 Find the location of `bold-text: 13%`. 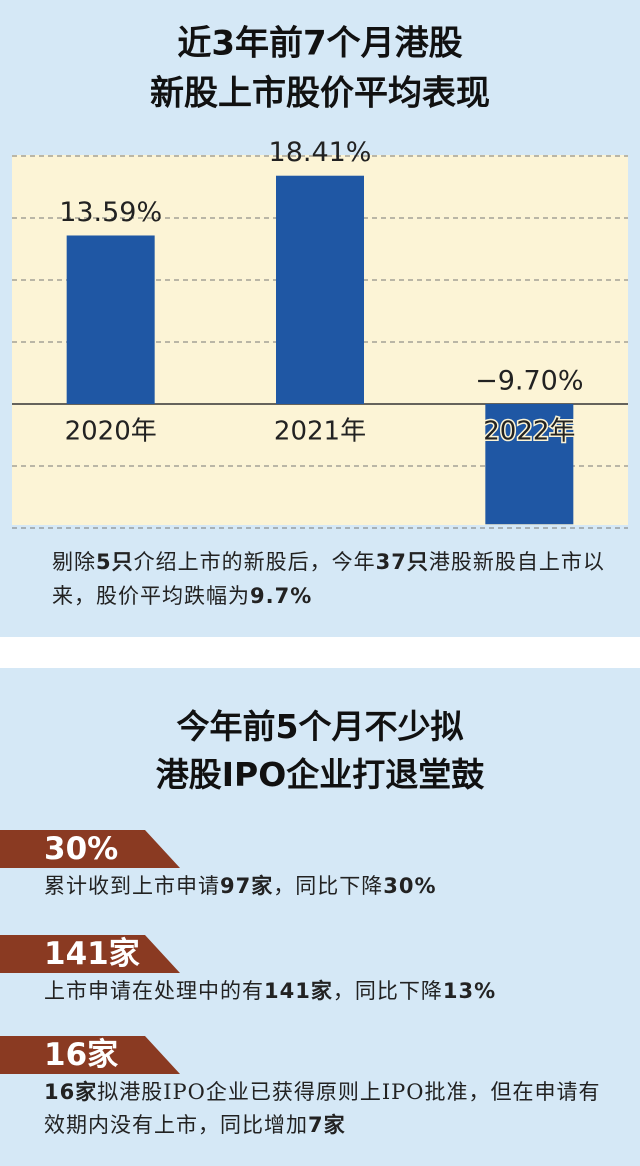

bold-text: 13% is located at coordinates (469, 991).